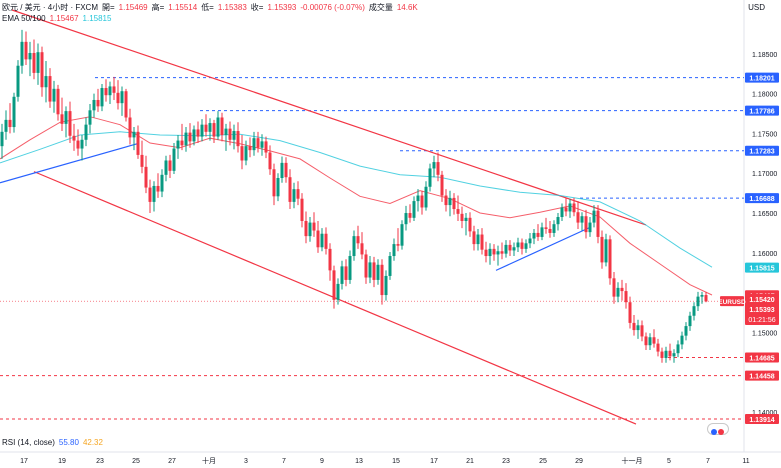 The width and height of the screenshot is (781, 468). I want to click on live-indicator, so click(718, 429).